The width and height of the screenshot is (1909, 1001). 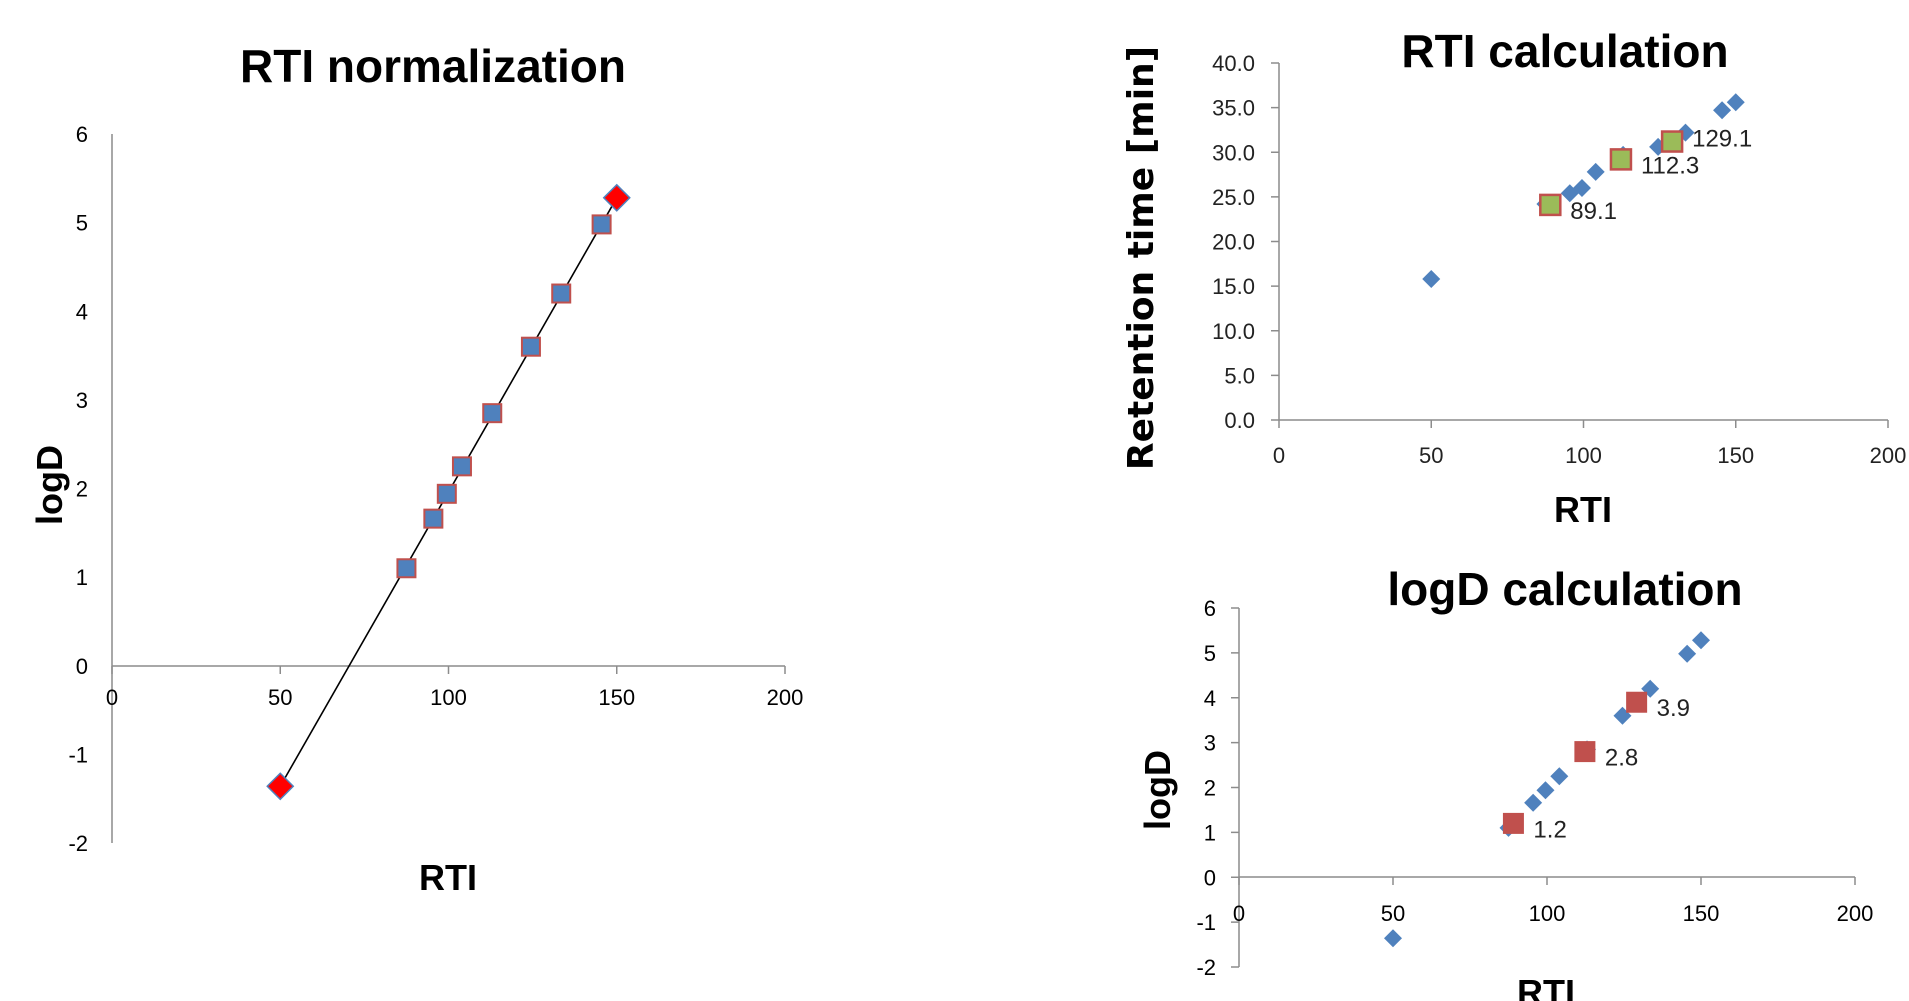 What do you see at coordinates (1233, 152) in the screenshot?
I see `y-tick-label: 30.0` at bounding box center [1233, 152].